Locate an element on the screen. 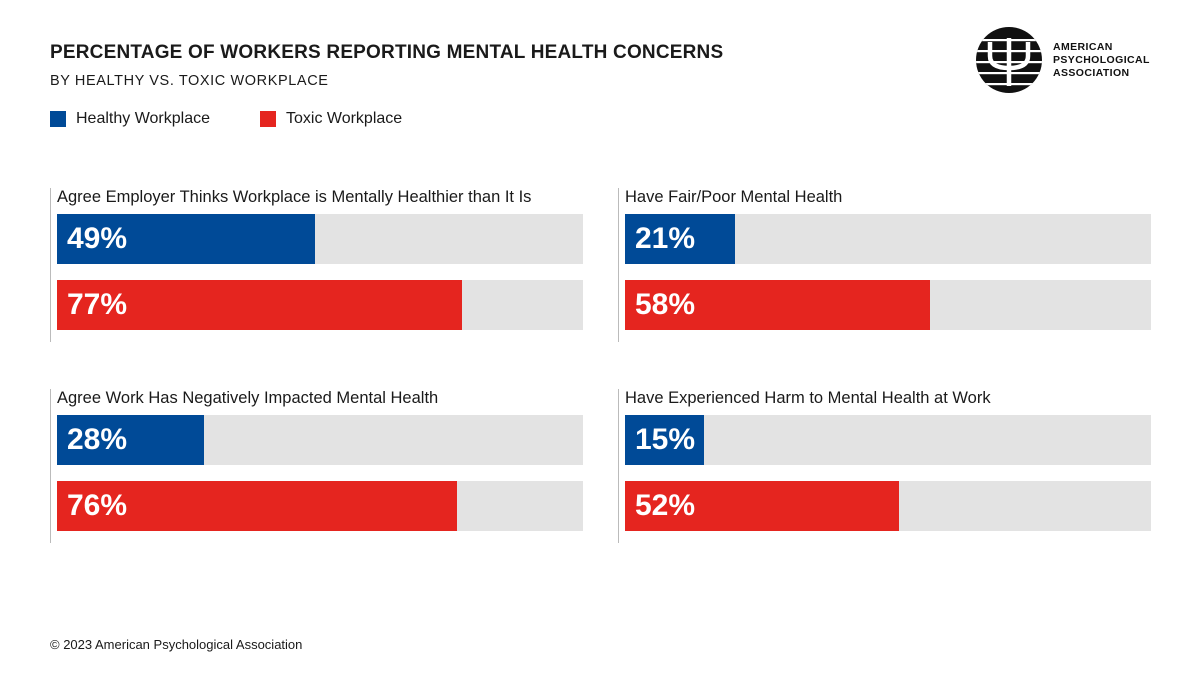  apa-logo: AMERICAN PSYCHOLOGICAL ASSOCIATION is located at coordinates (1062, 60).